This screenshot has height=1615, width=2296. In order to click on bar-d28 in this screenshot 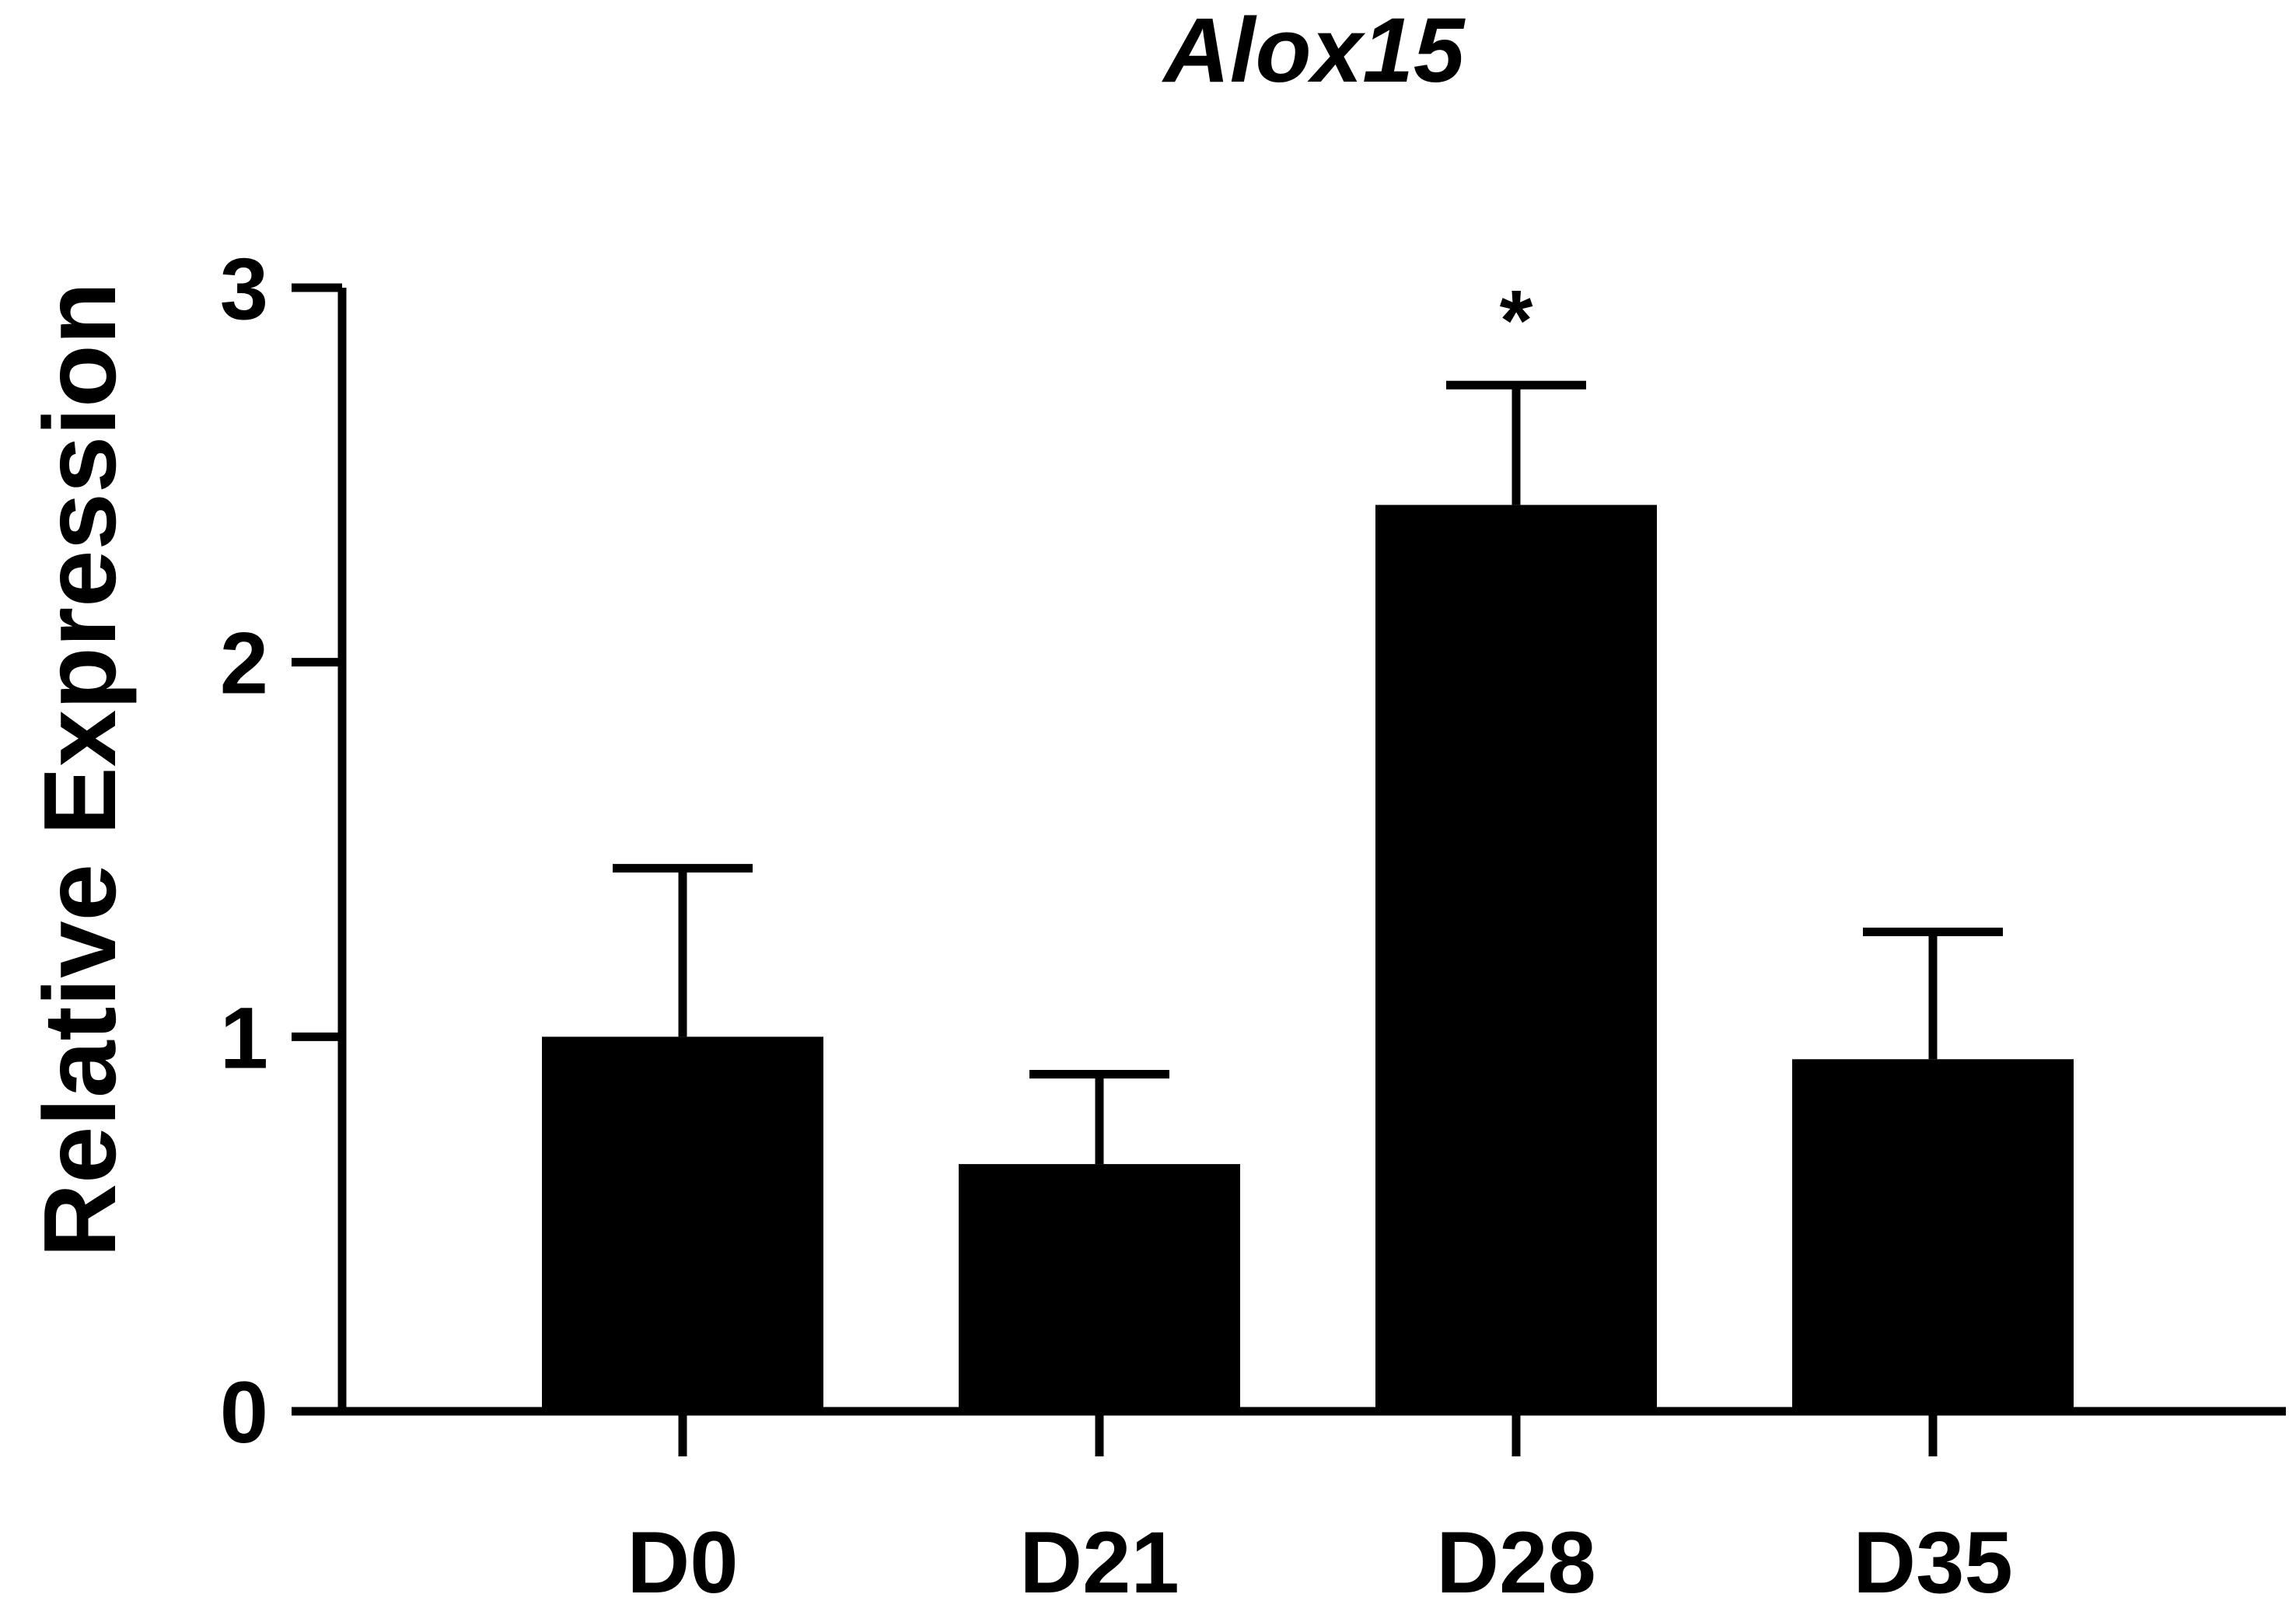, I will do `click(1516, 958)`.